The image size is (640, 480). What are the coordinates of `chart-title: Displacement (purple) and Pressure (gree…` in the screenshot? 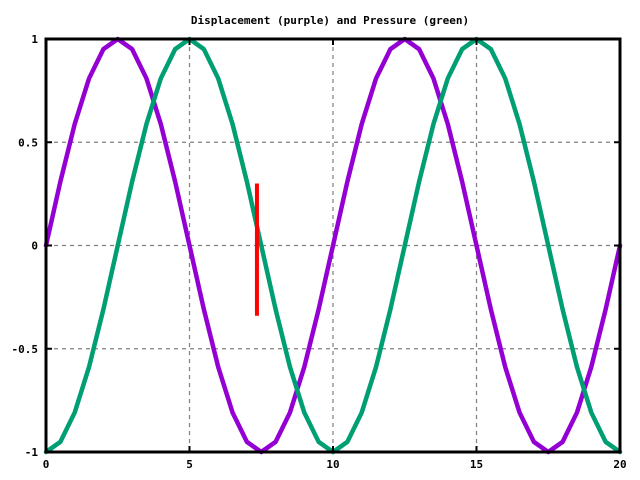 It's located at (330, 20).